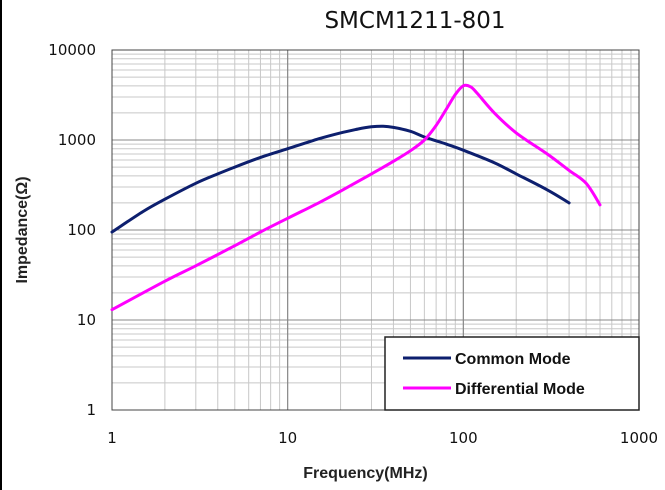 The height and width of the screenshot is (490, 665). Describe the element at coordinates (365, 473) in the screenshot. I see `x-axis-label: Frequency(MHz)` at that location.